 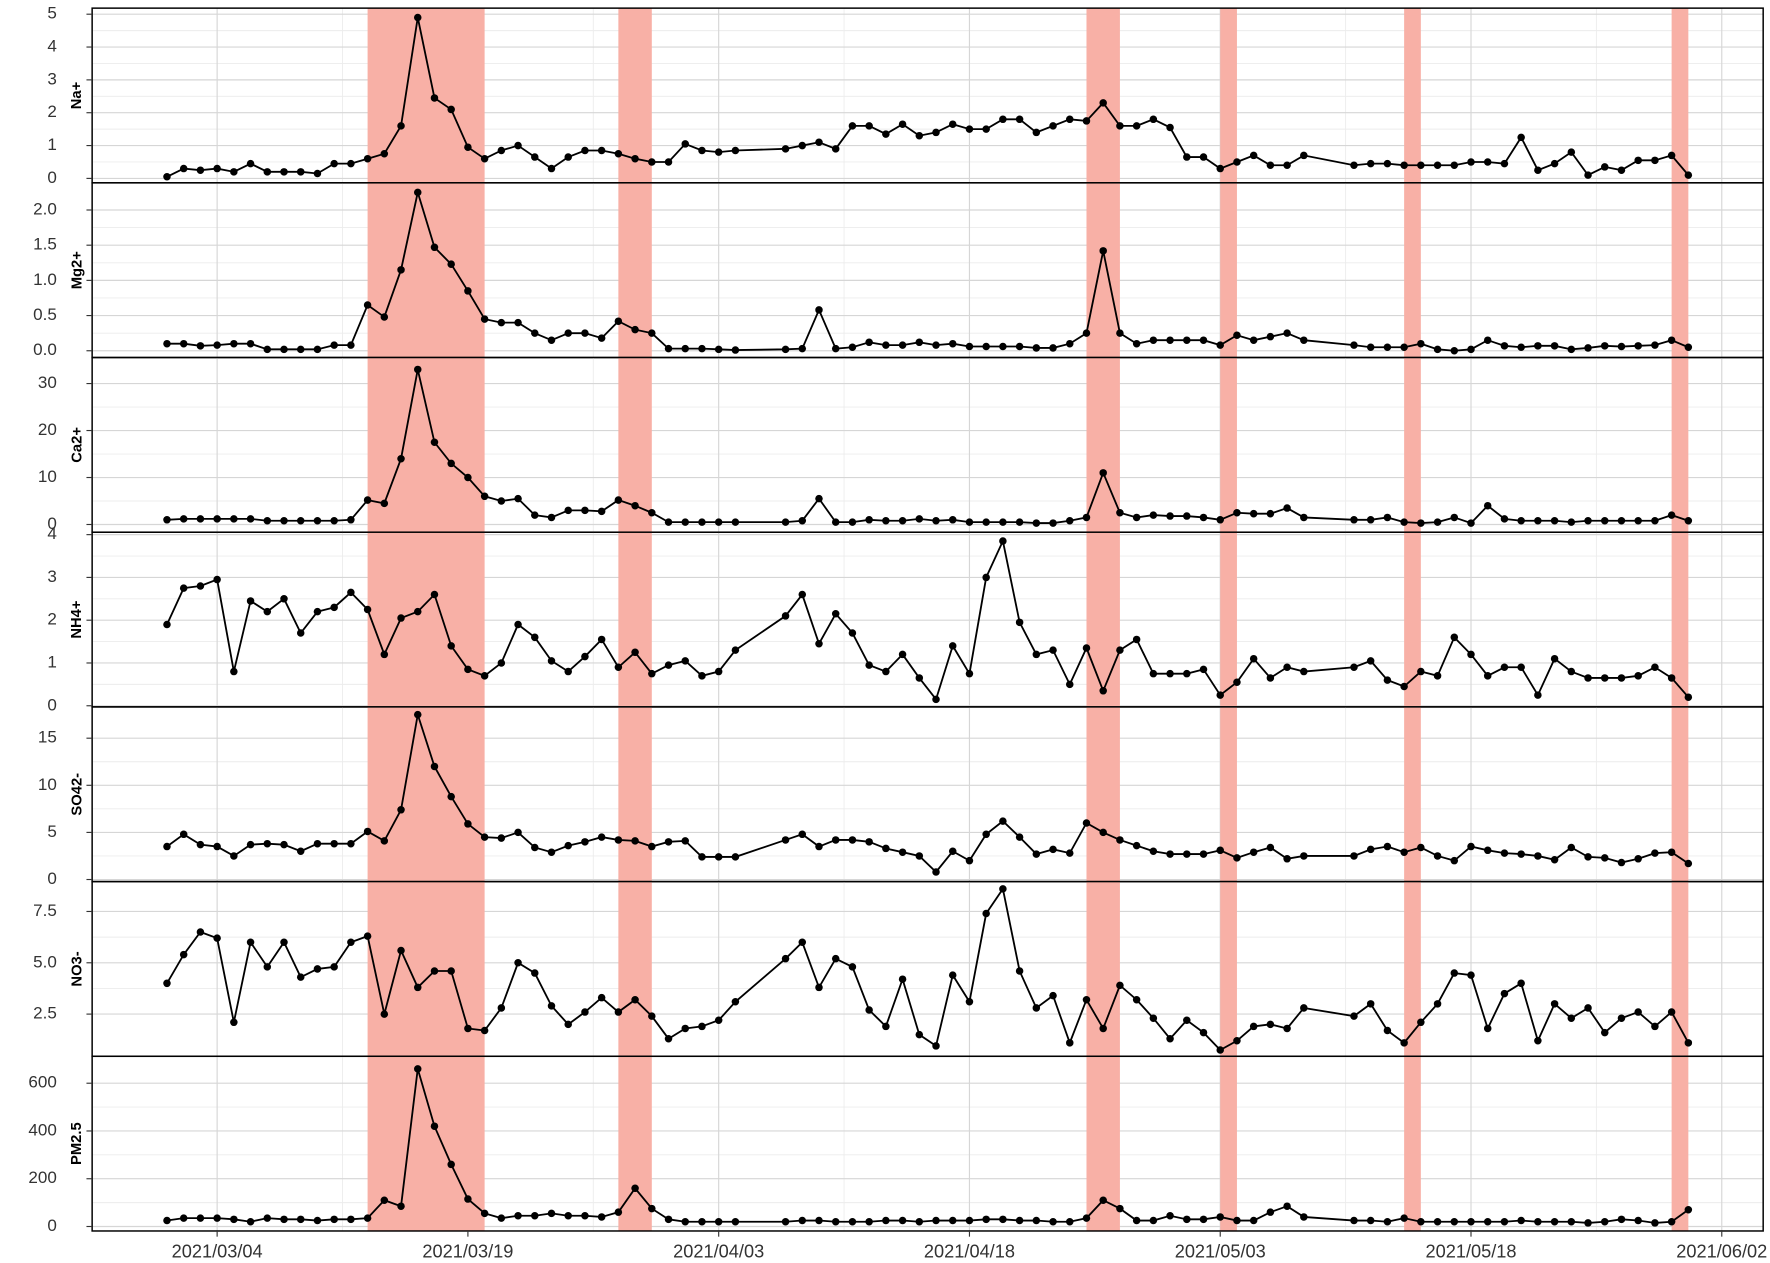 I want to click on y-tick-label: 20, so click(x=47, y=429).